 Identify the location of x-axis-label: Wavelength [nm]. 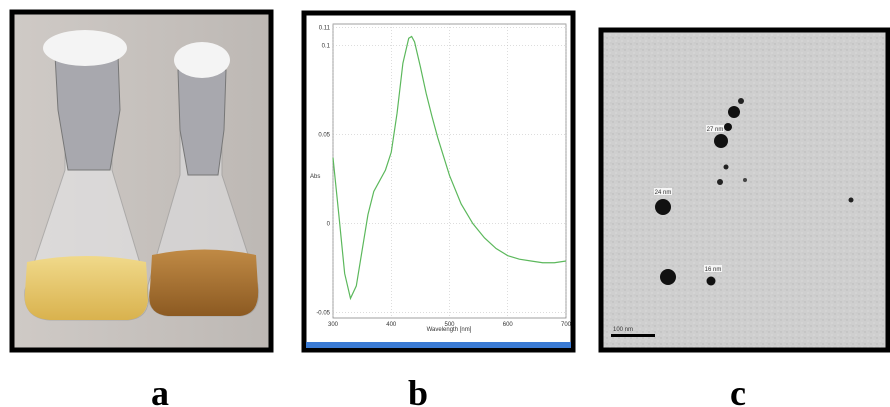
(449, 330).